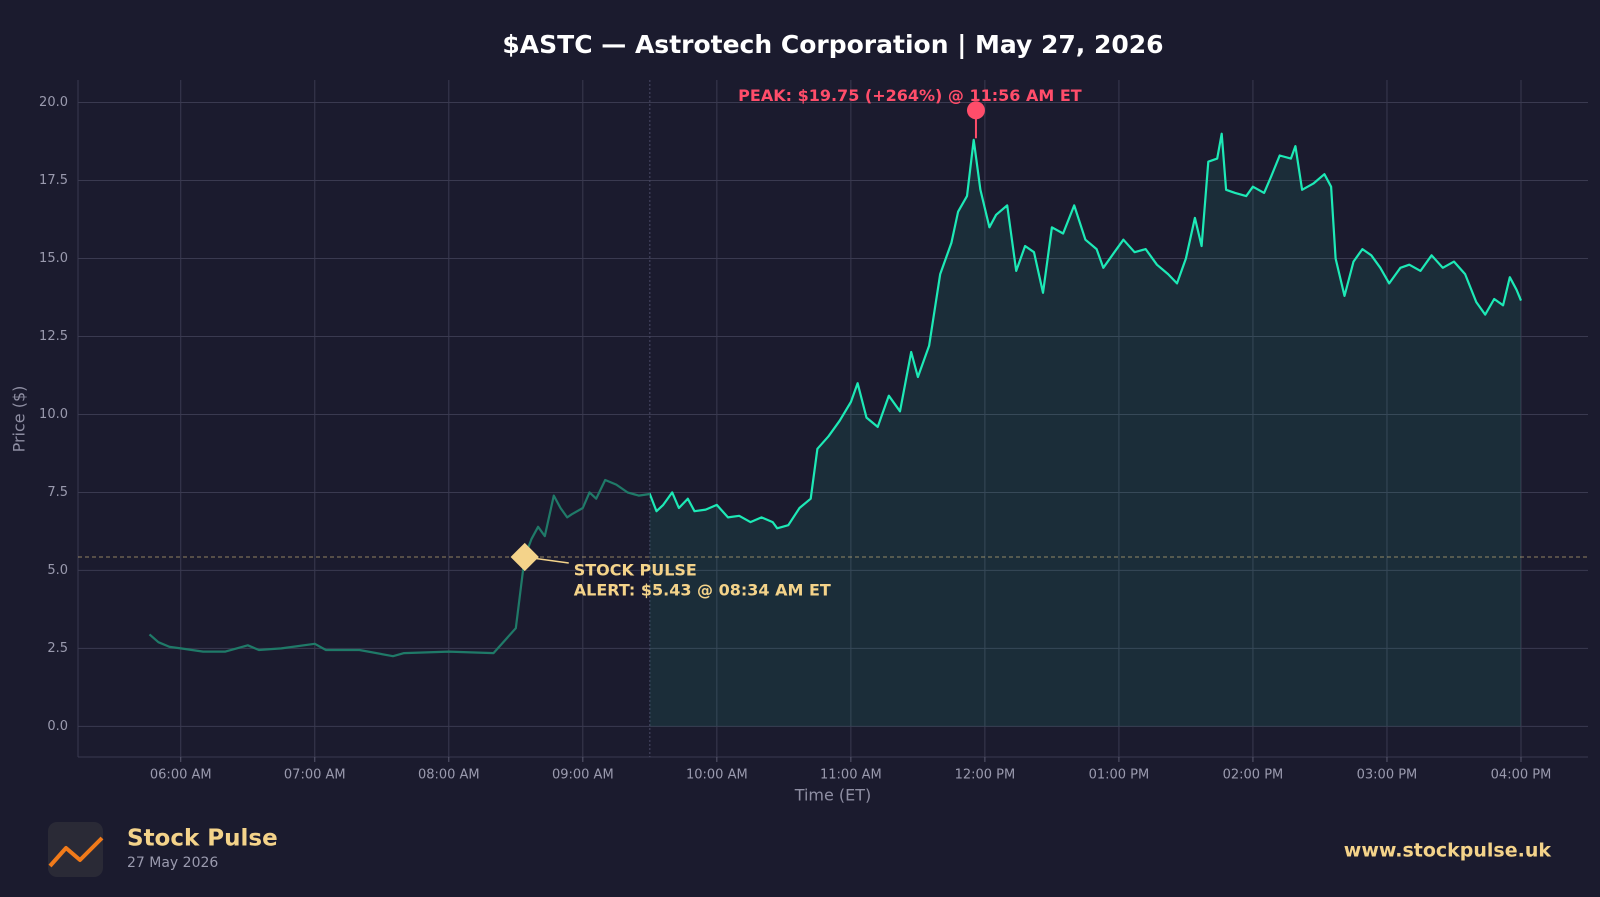 The image size is (1600, 897). Describe the element at coordinates (315, 775) in the screenshot. I see `x-tick-label: 07:00 AM` at that location.